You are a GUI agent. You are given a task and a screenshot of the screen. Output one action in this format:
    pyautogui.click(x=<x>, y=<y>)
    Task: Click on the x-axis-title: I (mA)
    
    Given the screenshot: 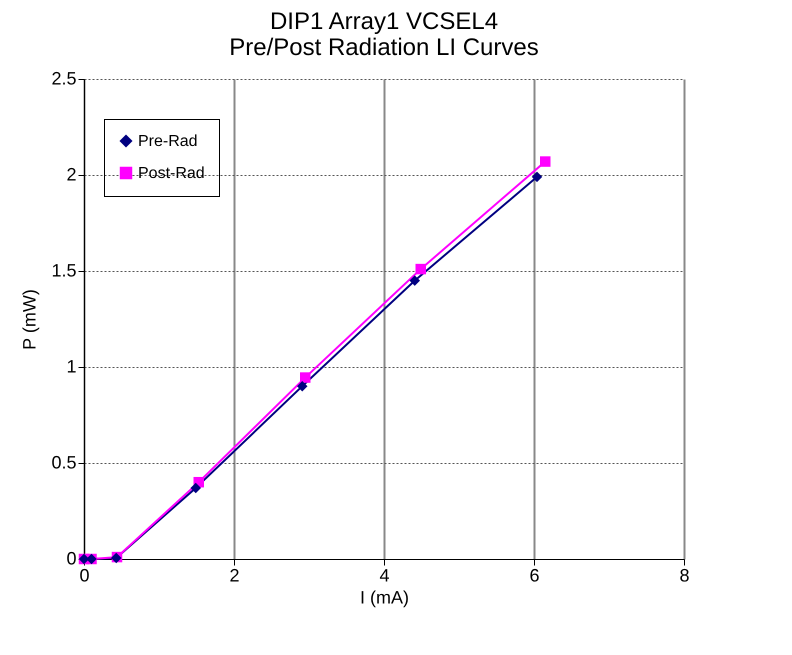 What is the action you would take?
    pyautogui.click(x=384, y=598)
    